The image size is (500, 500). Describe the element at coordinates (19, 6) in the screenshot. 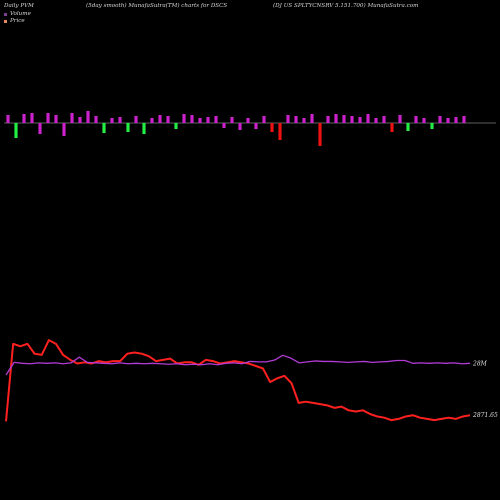

I see `chart-header-left: Daily PVM` at that location.